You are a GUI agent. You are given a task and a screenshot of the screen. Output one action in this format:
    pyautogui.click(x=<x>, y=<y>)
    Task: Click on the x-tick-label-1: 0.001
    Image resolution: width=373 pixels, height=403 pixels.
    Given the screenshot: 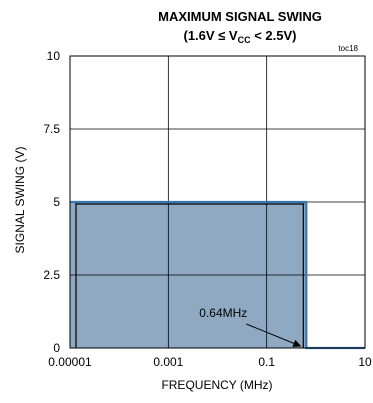 What is the action you would take?
    pyautogui.click(x=168, y=362)
    